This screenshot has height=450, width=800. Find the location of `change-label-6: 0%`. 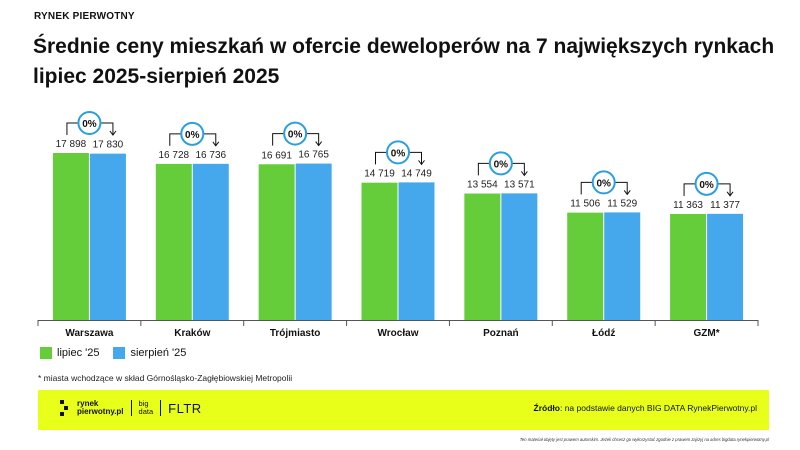

change-label-6: 0% is located at coordinates (706, 185).